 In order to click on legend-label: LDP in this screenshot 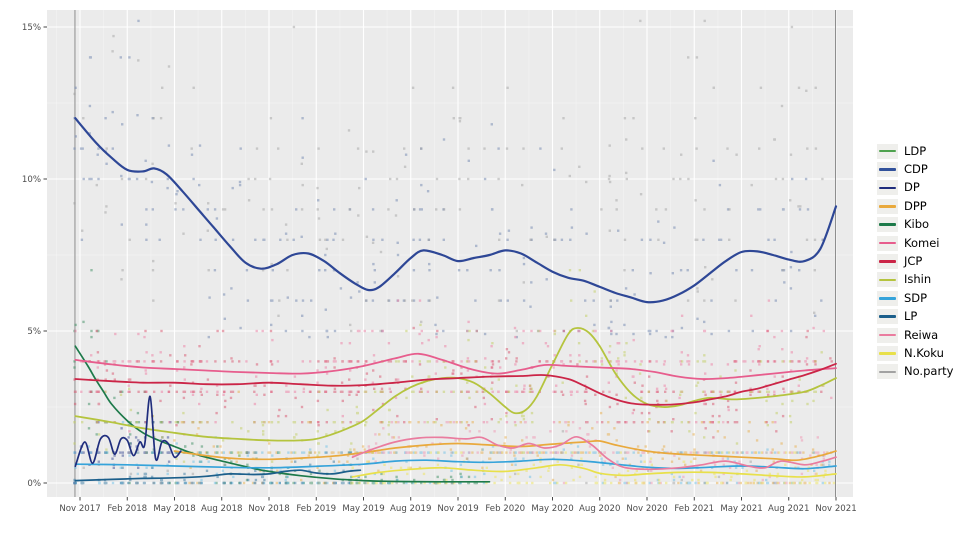, I will do `click(915, 150)`.